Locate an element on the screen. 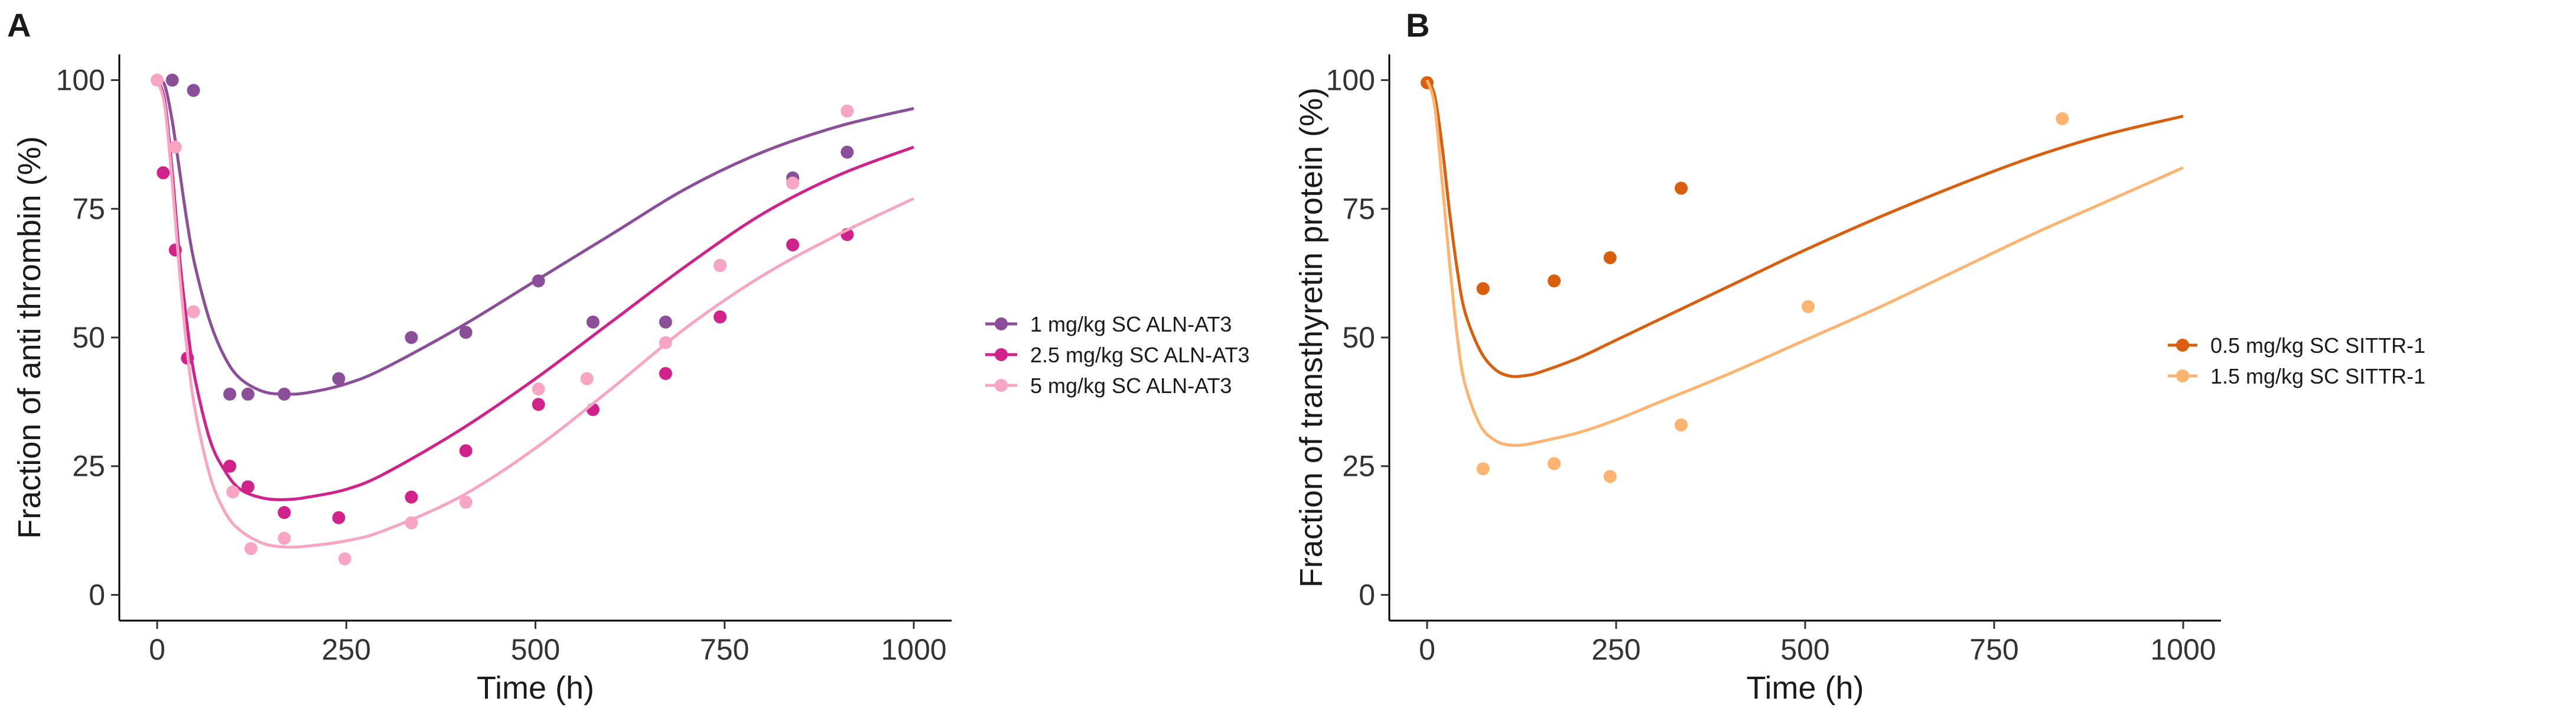 This screenshot has height=714, width=2576. panel-b-legend-label: 0.5 mg/kg SC SITTR-1 is located at coordinates (2317, 345).